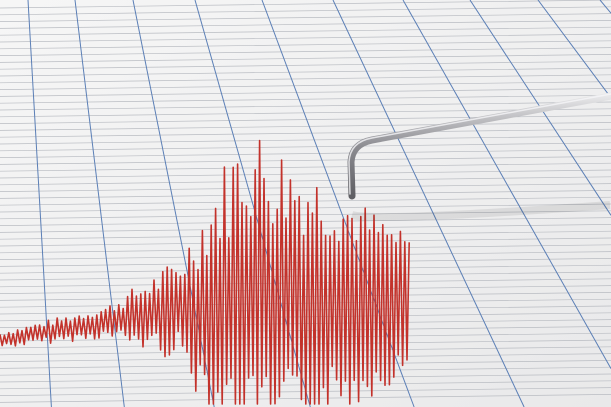 Image resolution: width=611 pixels, height=407 pixels. I want to click on recording-stylus, so click(479, 146).